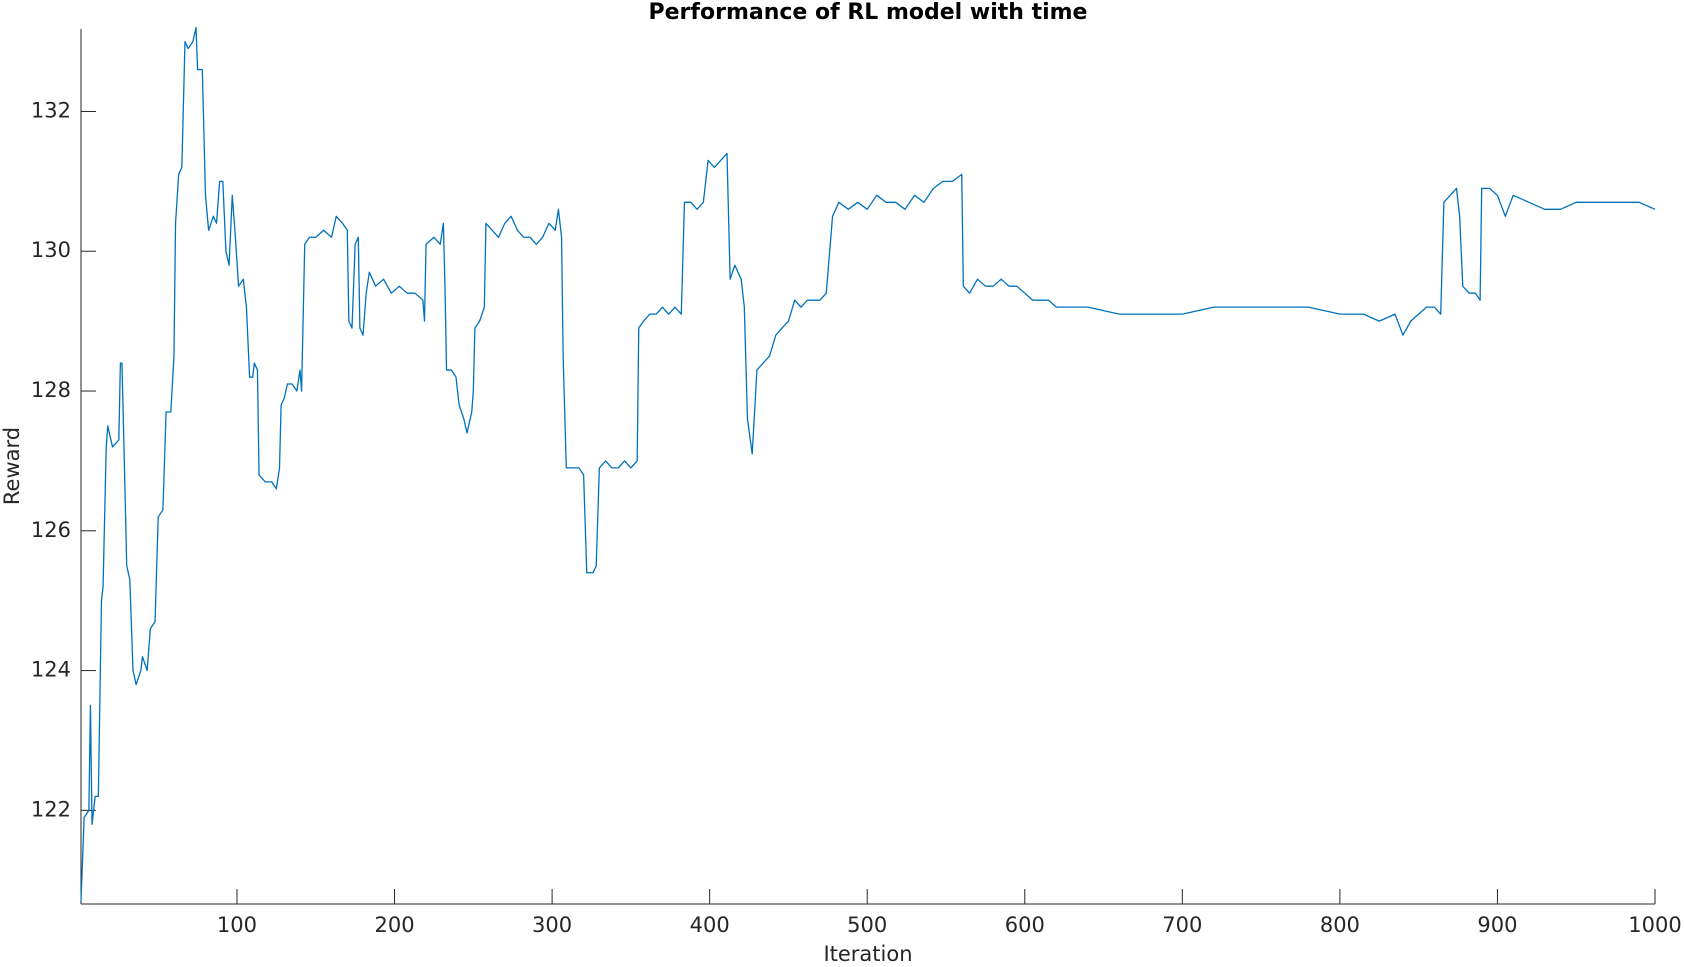 The height and width of the screenshot is (967, 1684). I want to click on chart-title: Performance of RL model with time, so click(868, 12).